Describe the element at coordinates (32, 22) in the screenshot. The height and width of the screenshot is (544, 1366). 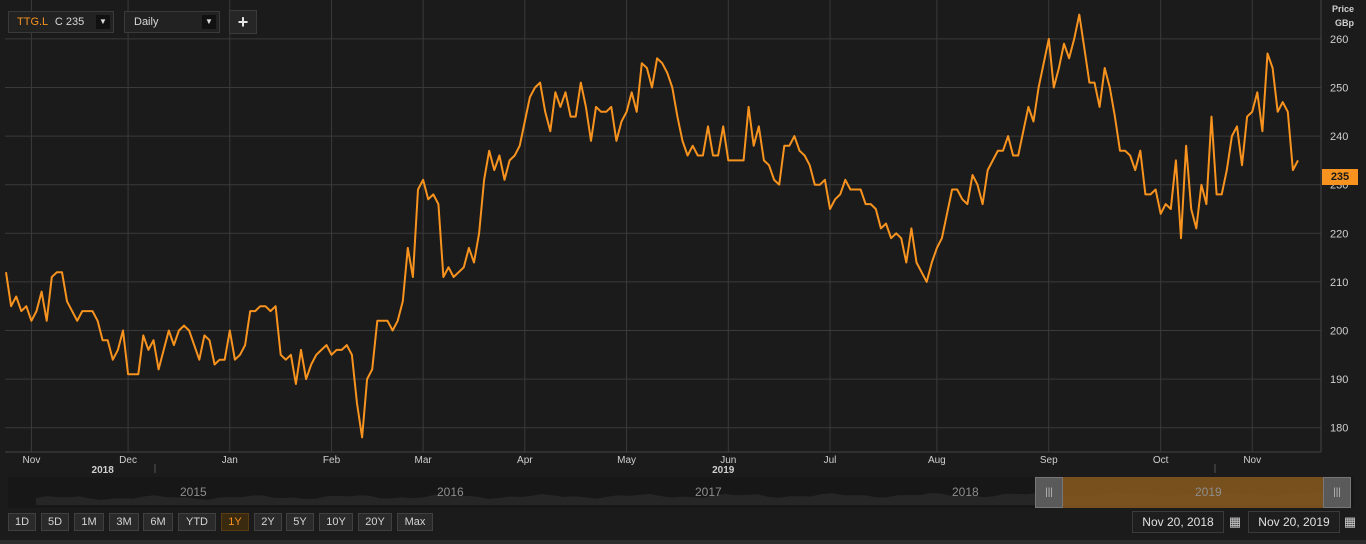
I see `symbol-ticker: TTG.L` at that location.